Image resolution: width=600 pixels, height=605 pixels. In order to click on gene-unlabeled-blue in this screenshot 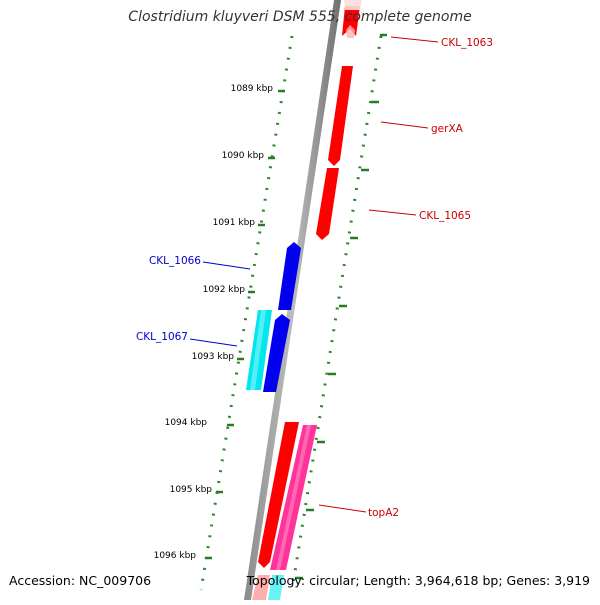, I will do `click(276, 353)`.